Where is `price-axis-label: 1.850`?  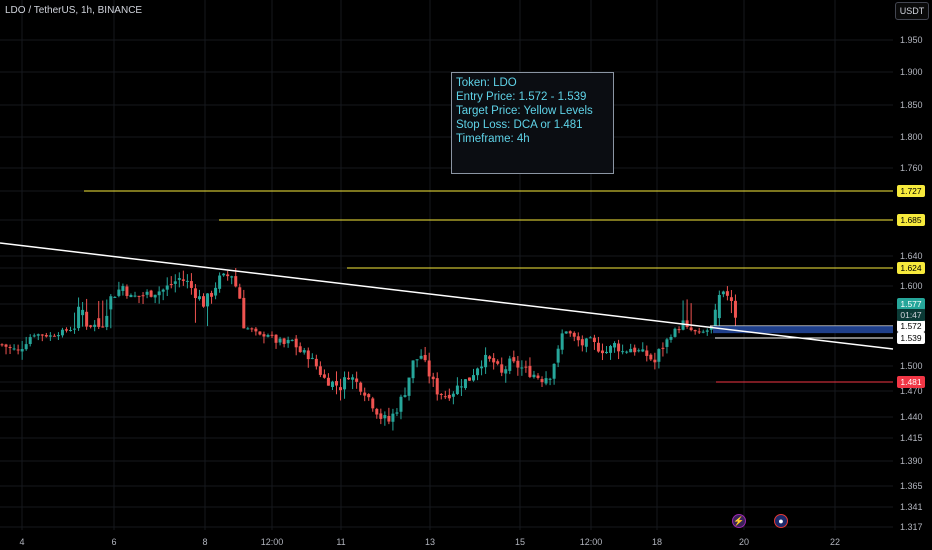 price-axis-label: 1.850 is located at coordinates (911, 105).